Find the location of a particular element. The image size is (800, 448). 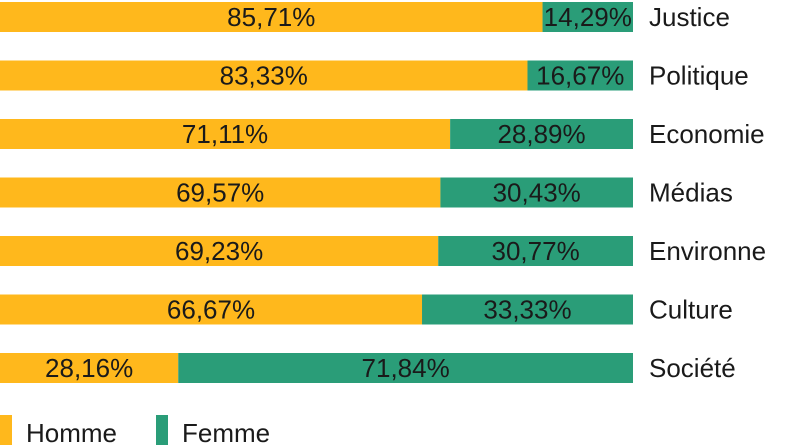

data-label-femme-culture: 33,33% is located at coordinates (527, 310).